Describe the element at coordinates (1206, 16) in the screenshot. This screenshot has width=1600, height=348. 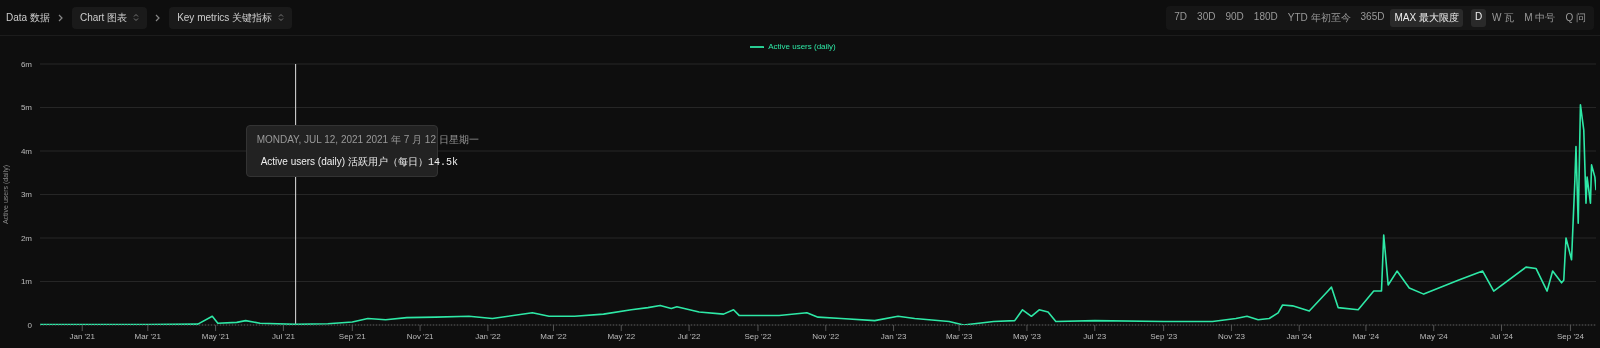
I see `text: 30D` at that location.